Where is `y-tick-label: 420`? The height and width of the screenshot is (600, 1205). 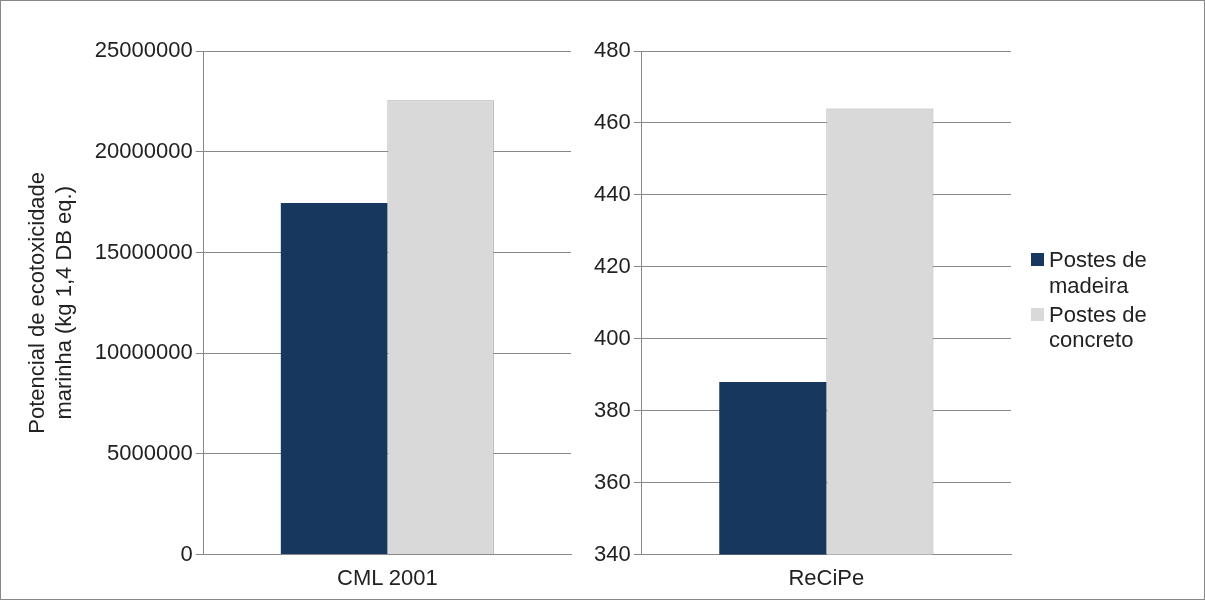 y-tick-label: 420 is located at coordinates (612, 265).